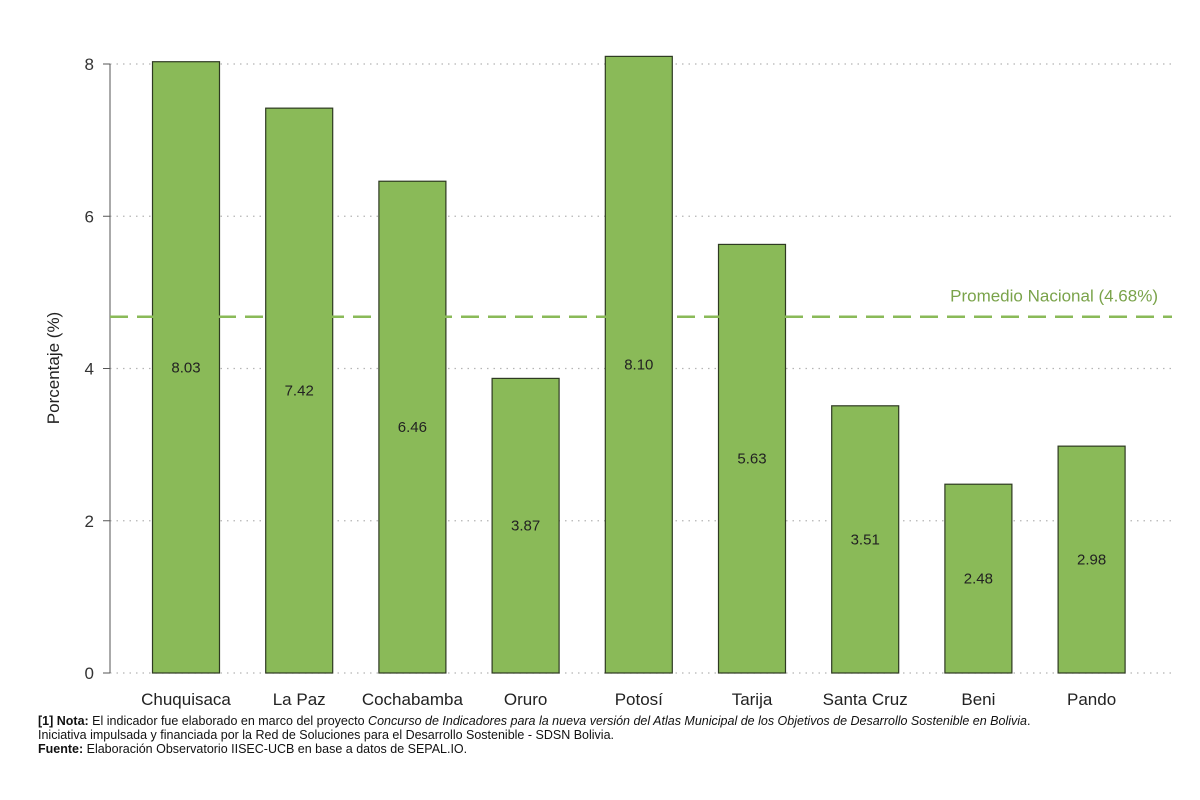 The image size is (1200, 800). Describe the element at coordinates (89, 369) in the screenshot. I see `y-tick-label: 4` at that location.